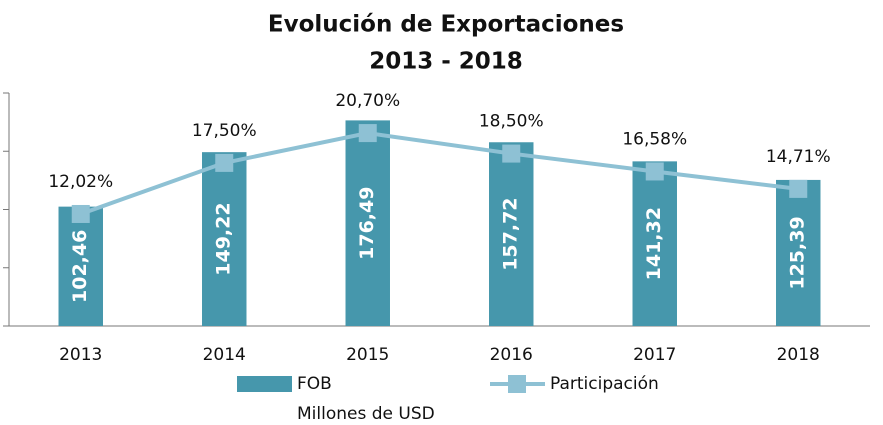 The width and height of the screenshot is (883, 425). I want to click on data-label: 20,70%, so click(367, 101).